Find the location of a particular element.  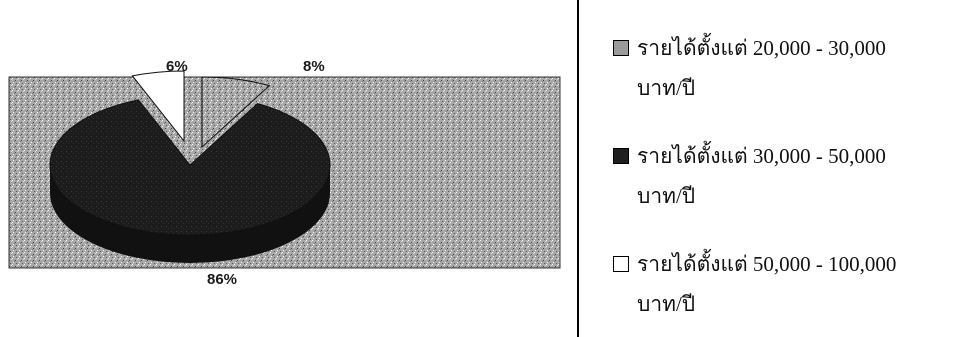

slice-label-8-percent: 8% is located at coordinates (314, 66).